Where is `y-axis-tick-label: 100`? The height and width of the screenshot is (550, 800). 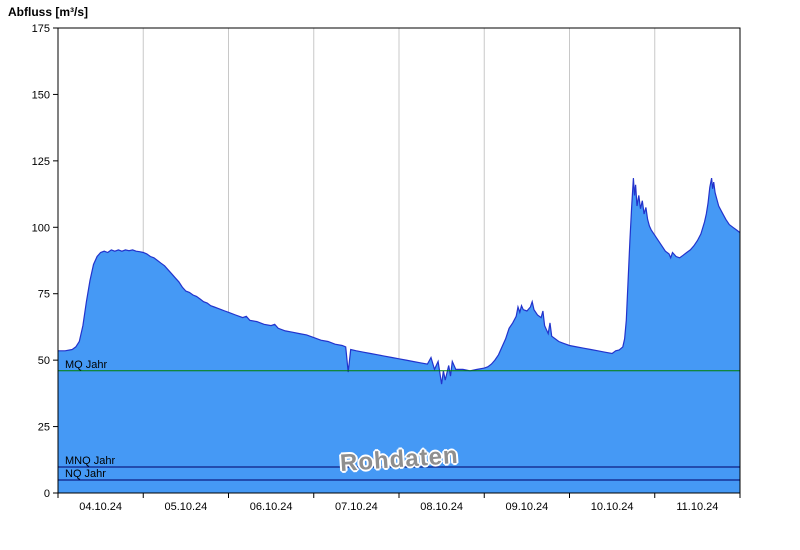
y-axis-tick-label: 100 is located at coordinates (41, 228).